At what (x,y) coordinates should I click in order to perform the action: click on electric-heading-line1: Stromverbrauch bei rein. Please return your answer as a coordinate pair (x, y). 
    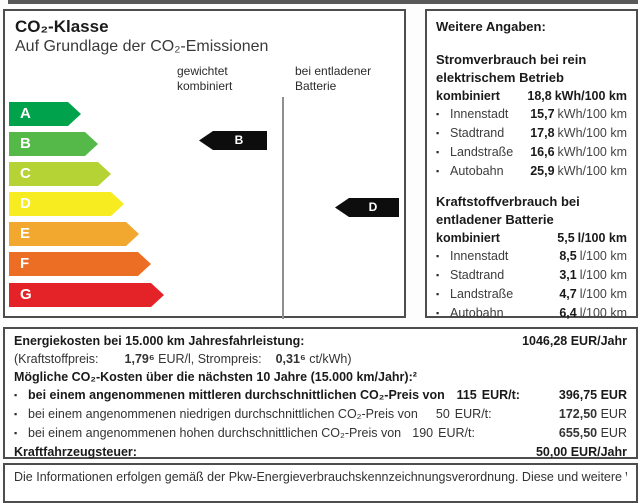
    Looking at the image, I should click on (511, 59).